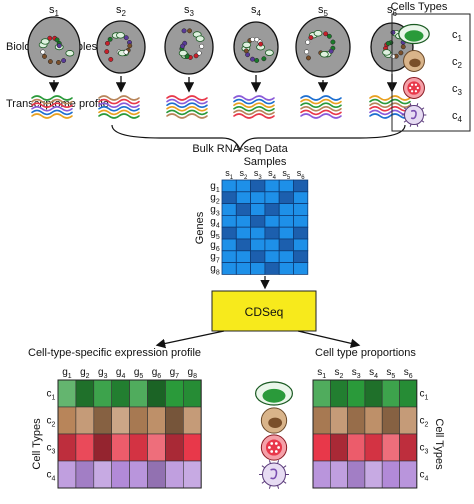 This screenshot has width=474, height=504. Describe the element at coordinates (138, 474) in the screenshot. I see `expr-cell-c4-g5` at that location.